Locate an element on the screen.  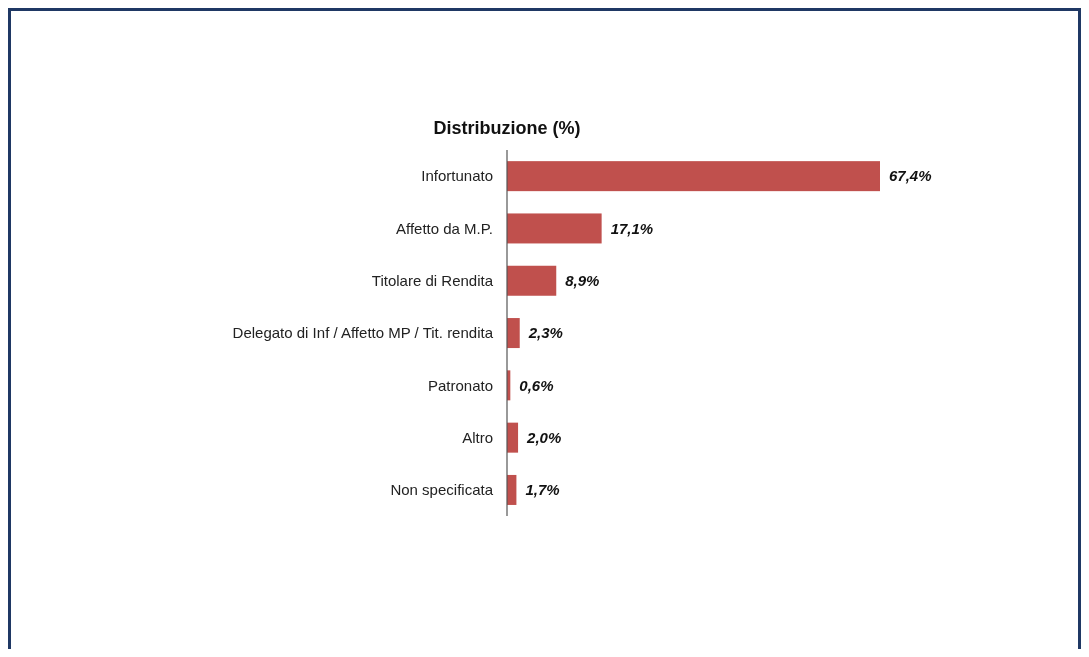
data-label: 17,1% is located at coordinates (632, 228).